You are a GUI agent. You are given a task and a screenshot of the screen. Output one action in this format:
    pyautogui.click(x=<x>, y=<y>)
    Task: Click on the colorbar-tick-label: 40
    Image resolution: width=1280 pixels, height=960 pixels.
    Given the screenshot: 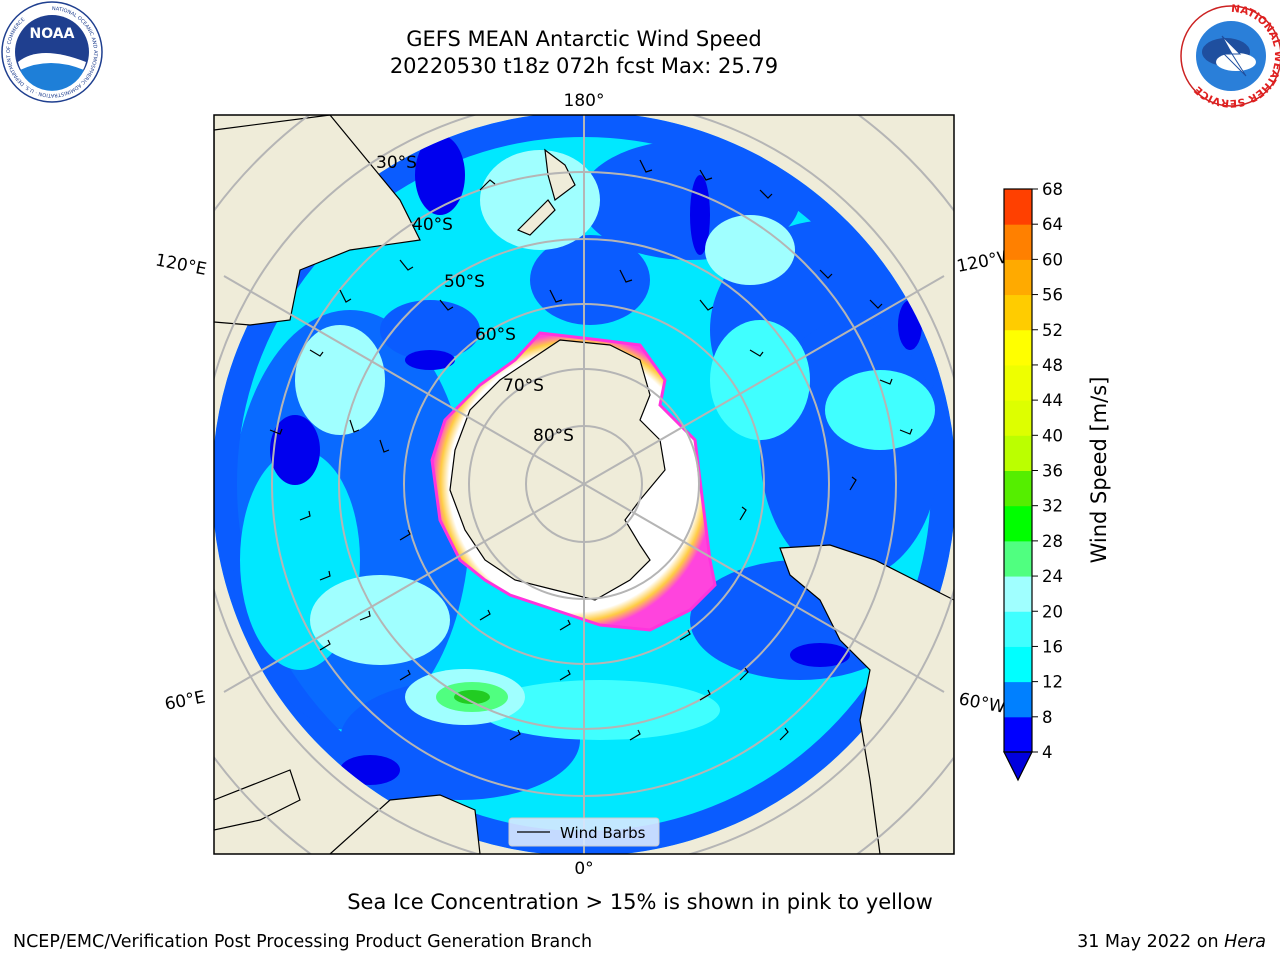 What is the action you would take?
    pyautogui.click(x=1052, y=435)
    